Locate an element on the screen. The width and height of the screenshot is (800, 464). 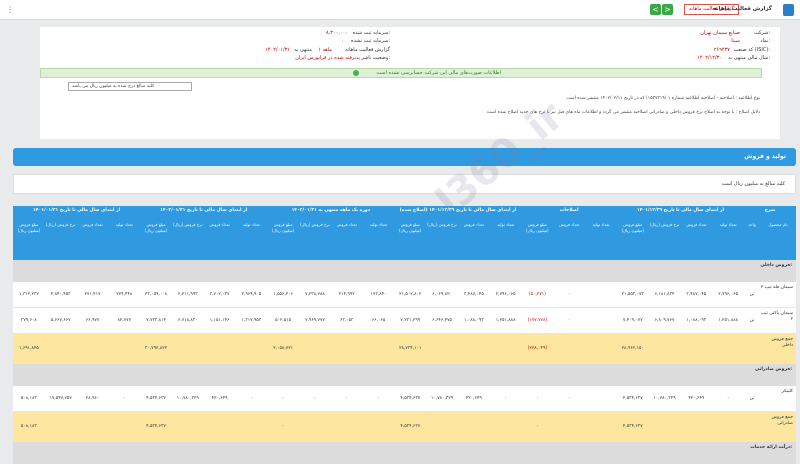
table-cell: ۲۸,۹۶۰ is located at coordinates (92, 398).